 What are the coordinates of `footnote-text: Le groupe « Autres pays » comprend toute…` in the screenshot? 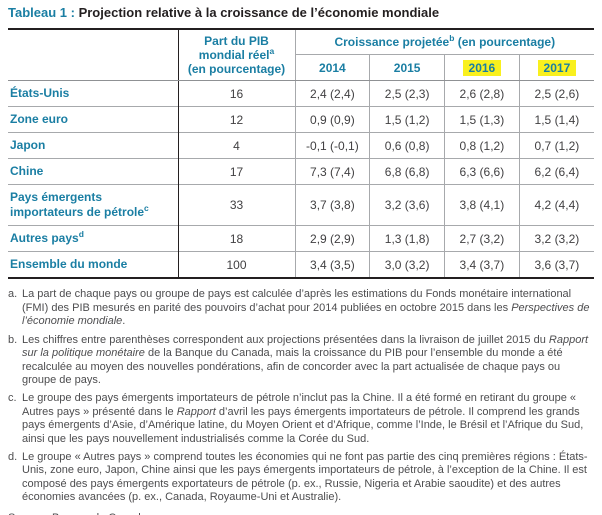 It's located at (305, 477).